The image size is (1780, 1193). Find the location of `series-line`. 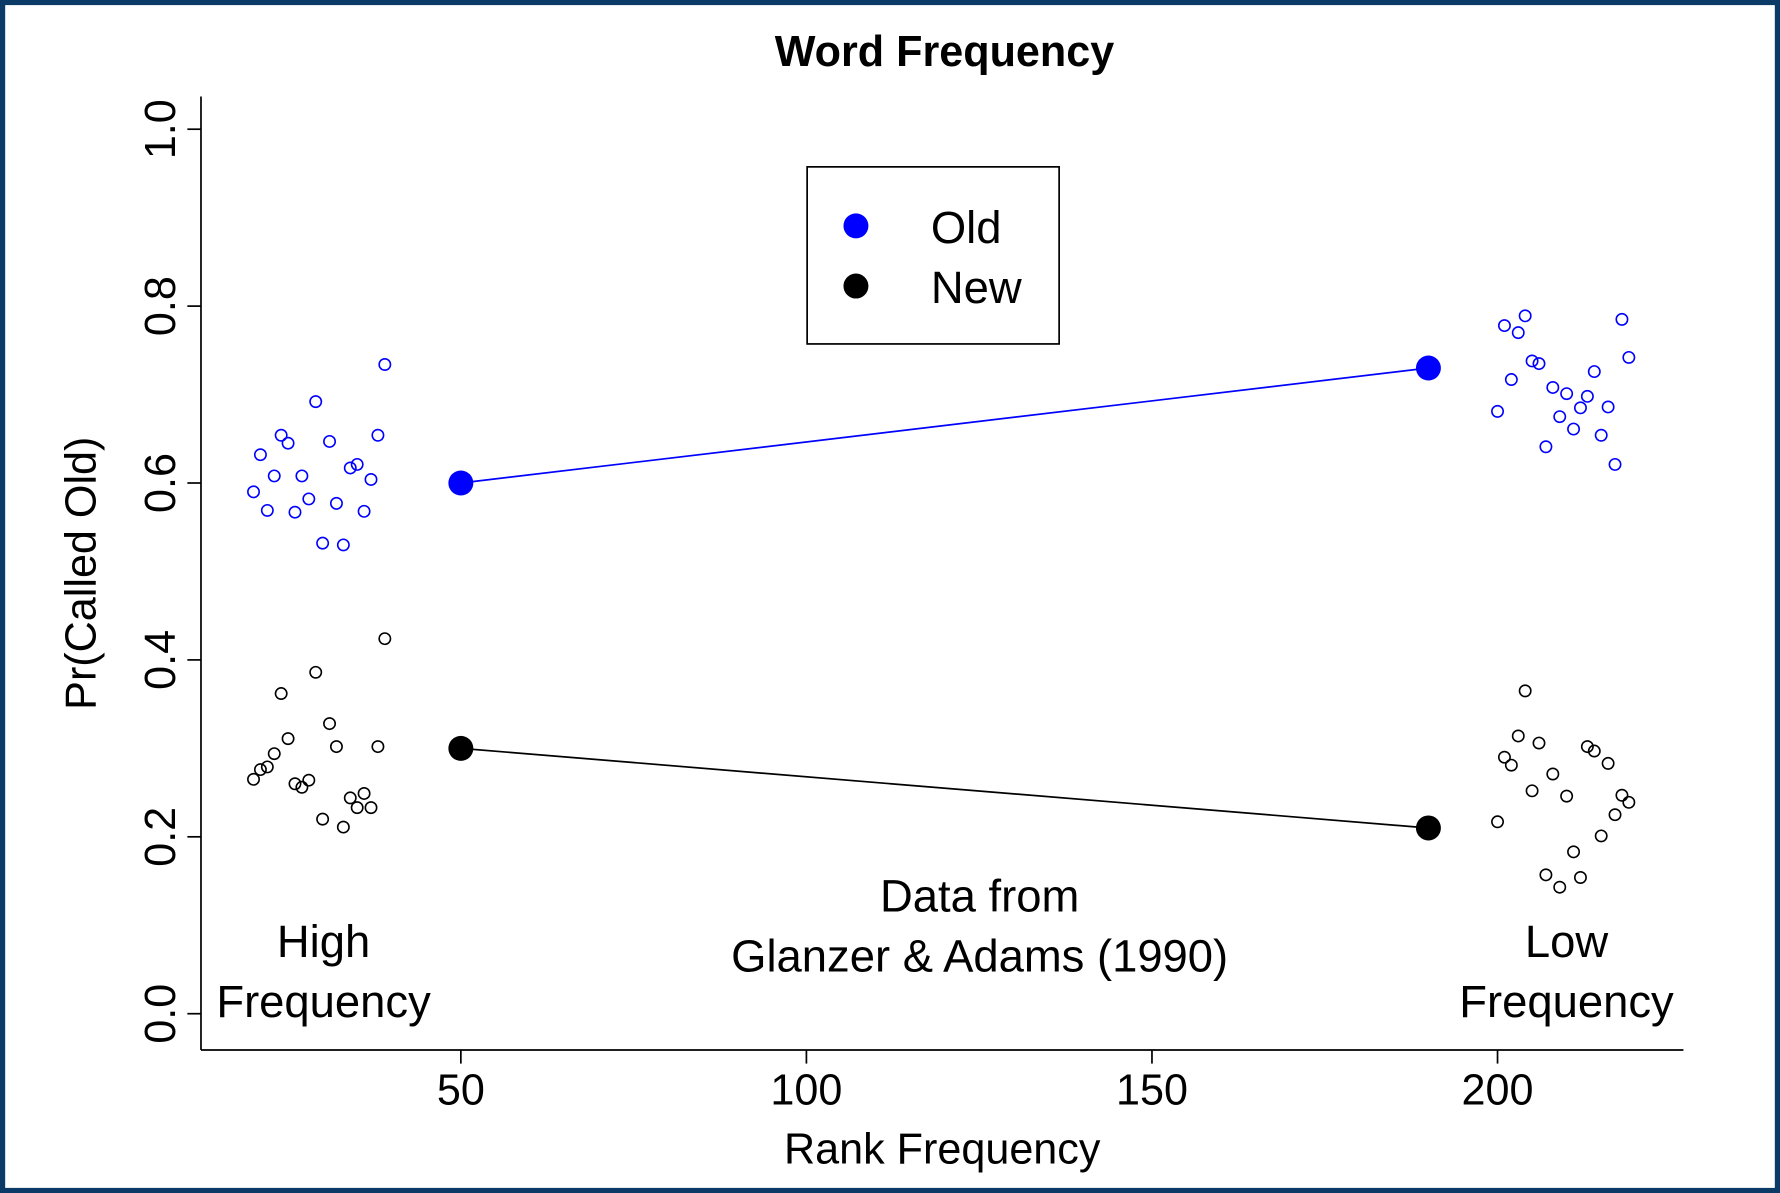

series-line is located at coordinates (944, 788).